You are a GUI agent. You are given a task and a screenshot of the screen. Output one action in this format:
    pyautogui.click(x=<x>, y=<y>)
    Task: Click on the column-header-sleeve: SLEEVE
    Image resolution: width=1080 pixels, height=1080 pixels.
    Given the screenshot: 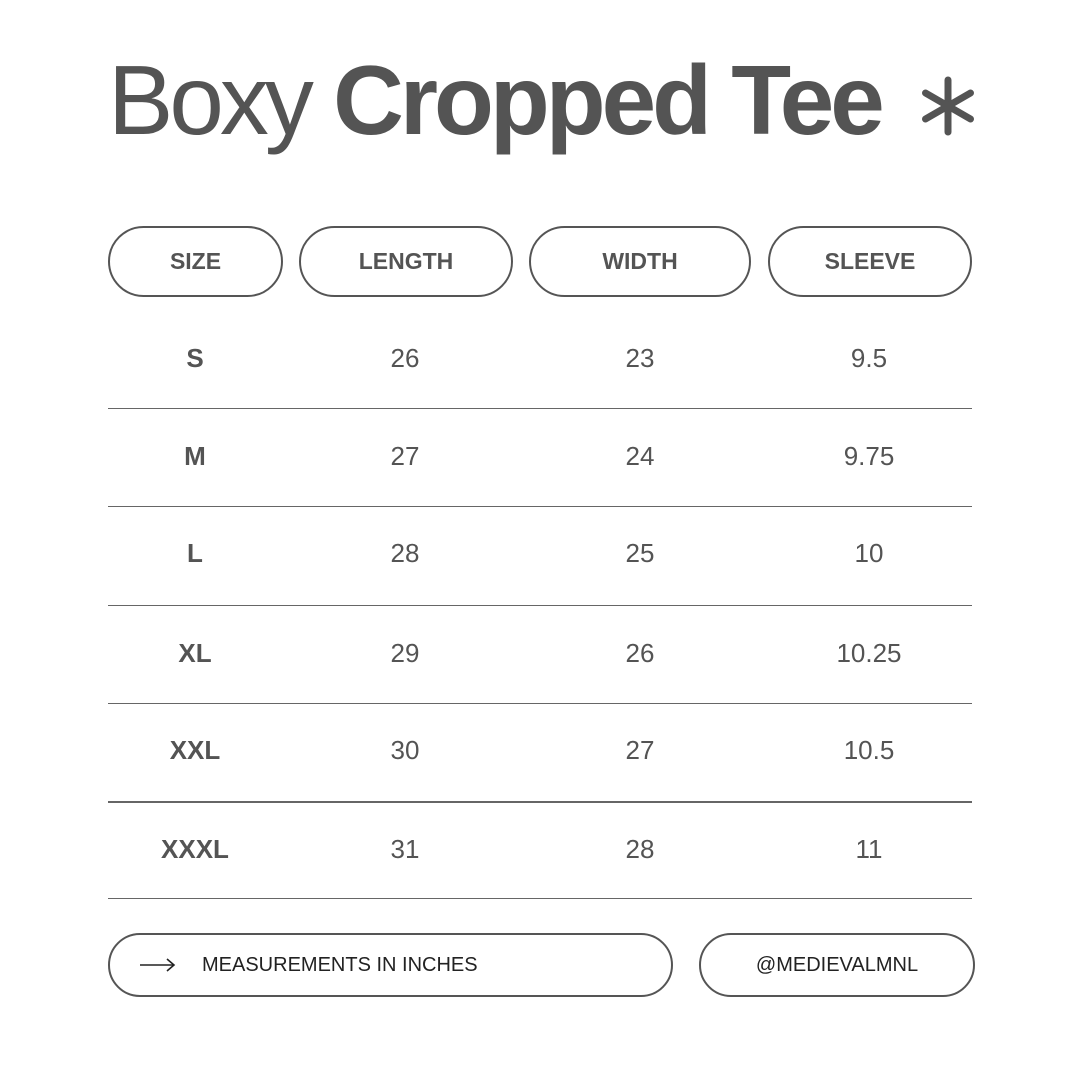 What is the action you would take?
    pyautogui.click(x=870, y=261)
    